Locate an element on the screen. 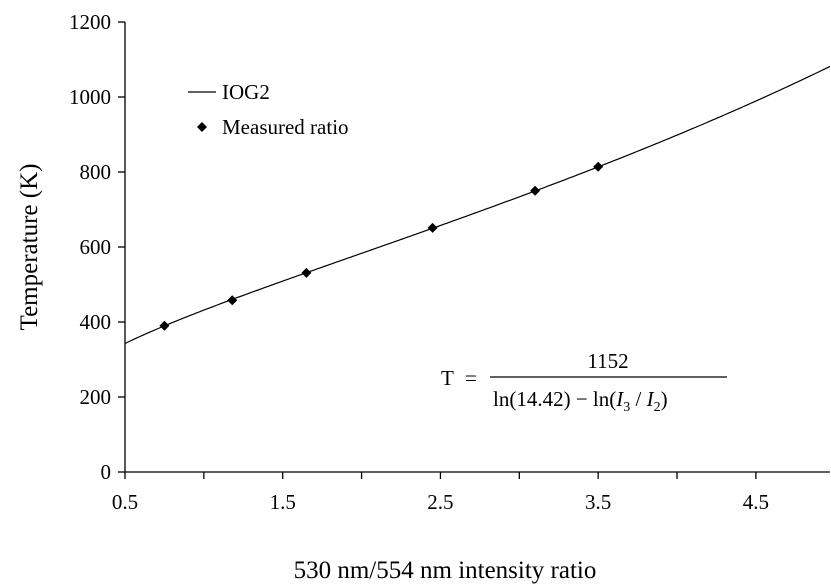 The width and height of the screenshot is (831, 587). formula-denominator: ln(14.42) − ln(I3 / I2) is located at coordinates (580, 401).